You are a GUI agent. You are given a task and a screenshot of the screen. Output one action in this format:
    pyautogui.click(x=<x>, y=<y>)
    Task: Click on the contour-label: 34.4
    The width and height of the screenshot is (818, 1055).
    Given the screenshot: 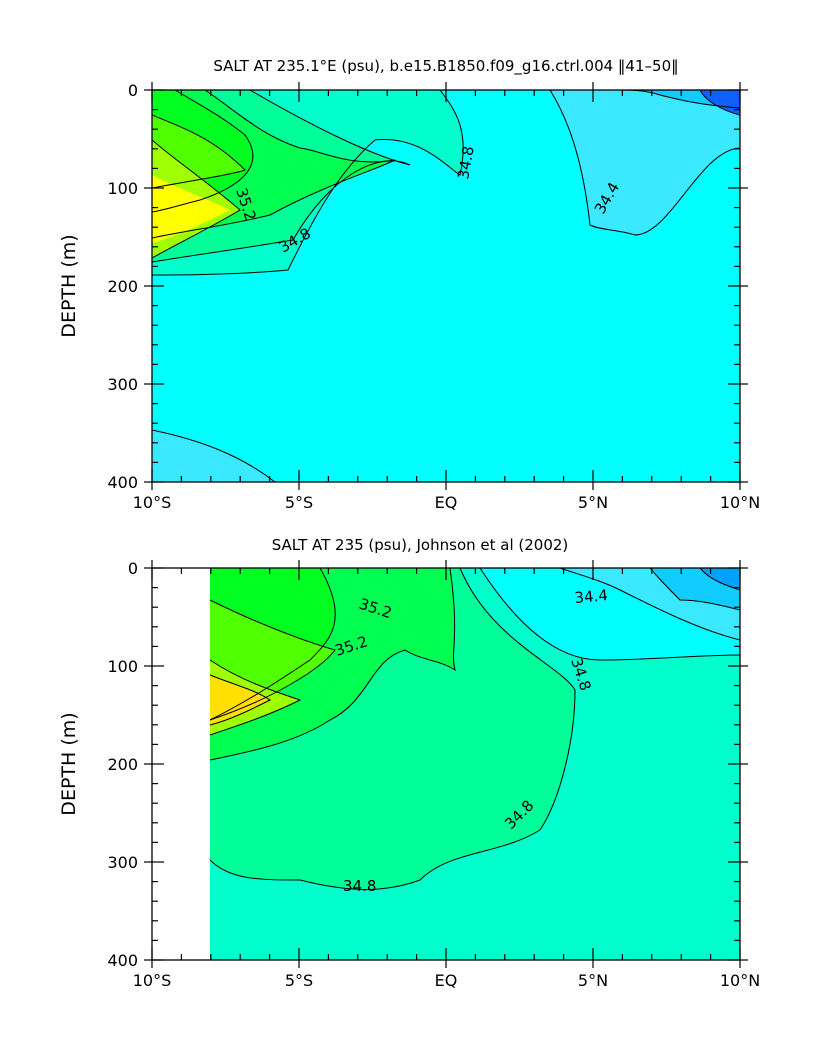 What is the action you would take?
    pyautogui.click(x=591, y=596)
    